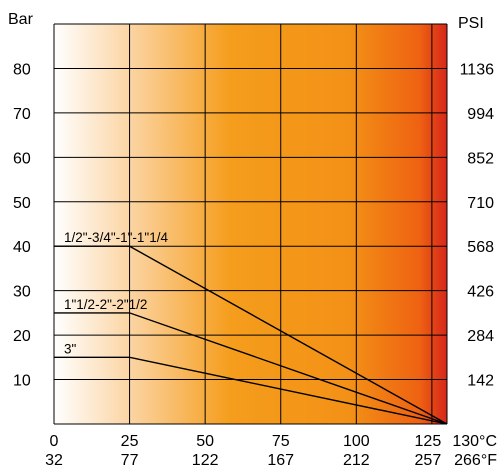 The height and width of the screenshot is (468, 502). Describe the element at coordinates (477, 69) in the screenshot. I see `psi-tick-label: 1136` at that location.